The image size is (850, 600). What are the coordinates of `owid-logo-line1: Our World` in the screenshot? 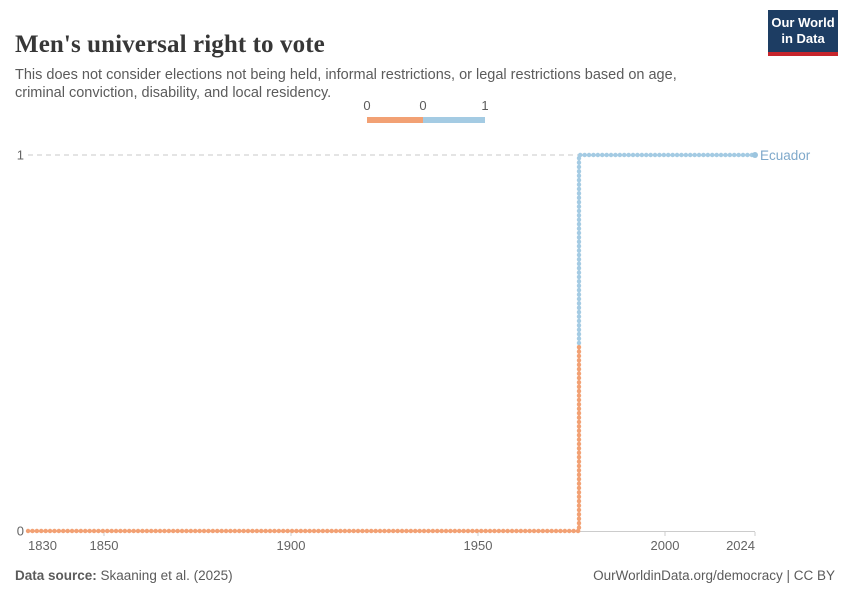 It's located at (803, 22).